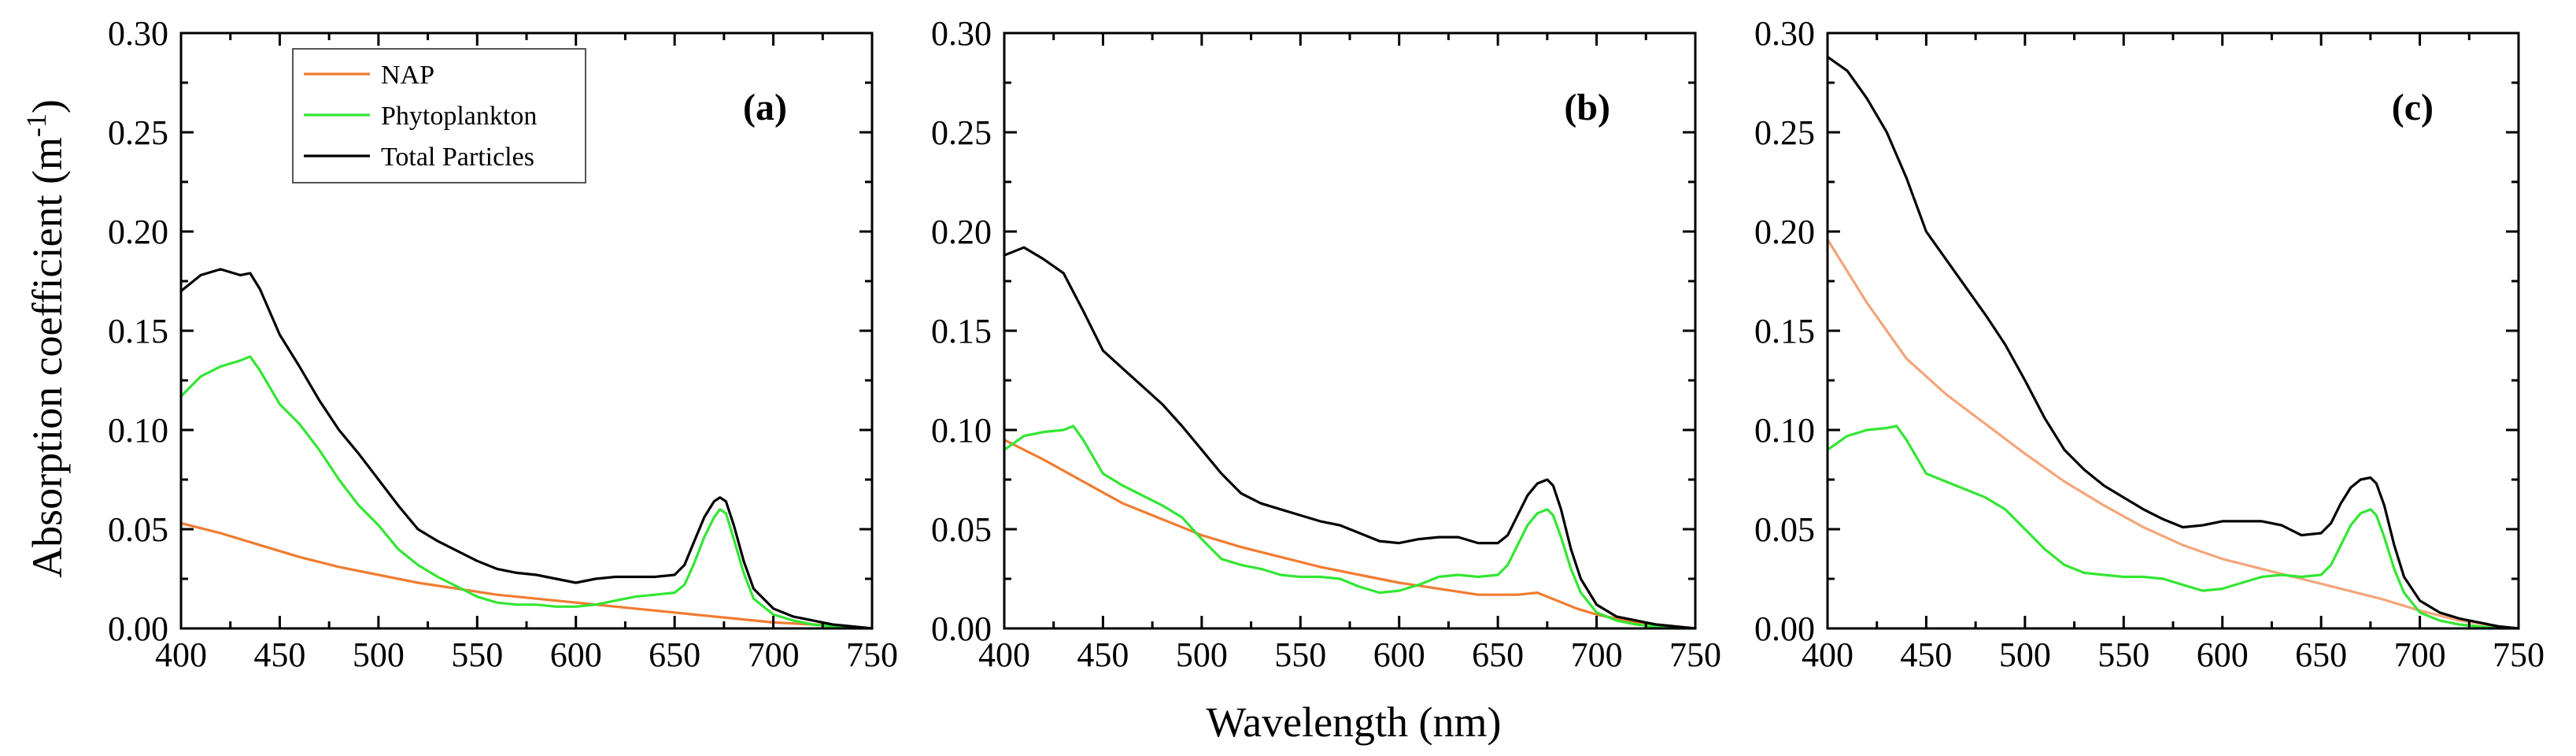  Describe the element at coordinates (457, 157) in the screenshot. I see `legend-label-total-particles: Total Particles` at that location.